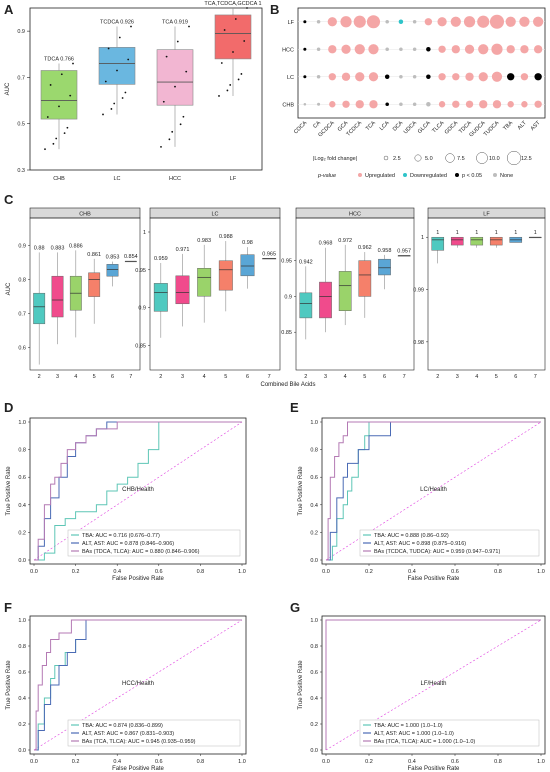 The width and height of the screenshot is (550, 772). I want to click on color-legend-label: Downregulated, so click(428, 176).